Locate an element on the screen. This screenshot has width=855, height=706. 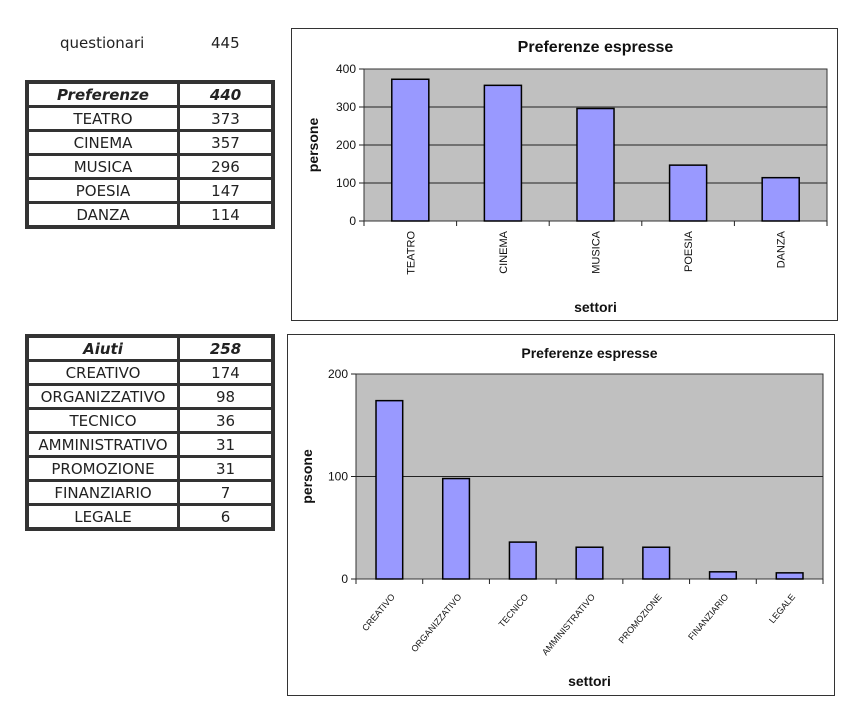
row-value: 6 is located at coordinates (225, 515).